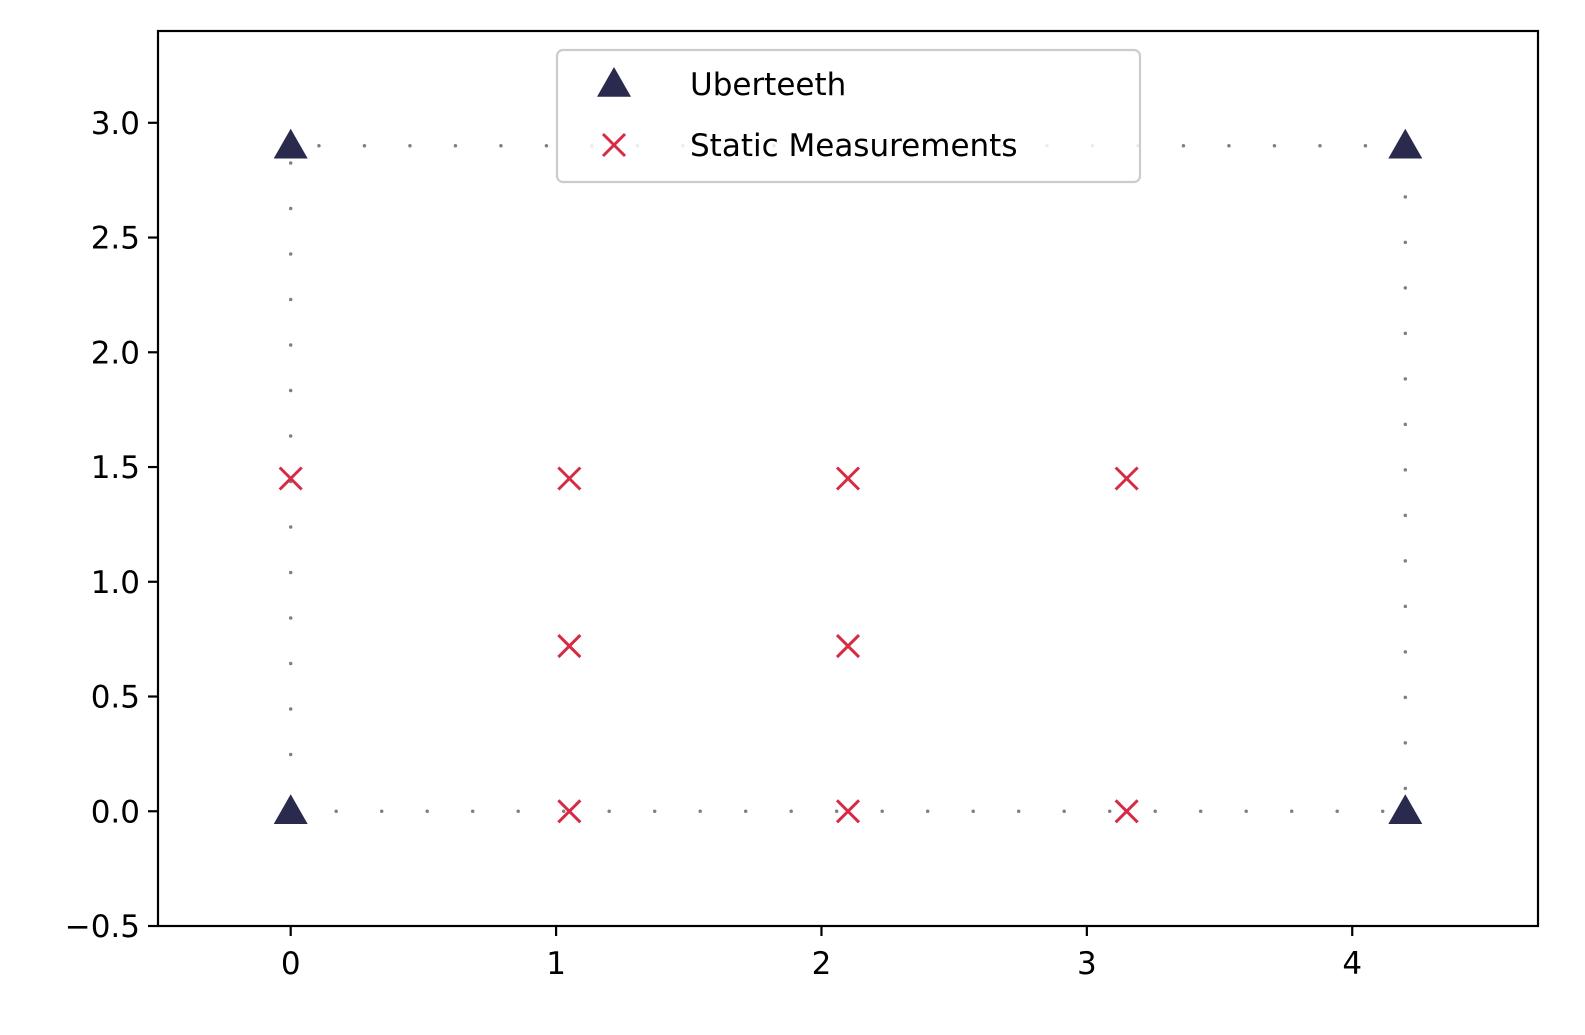 This screenshot has height=1035, width=1585. I want to click on x-tick-label: 3, so click(1087, 964).